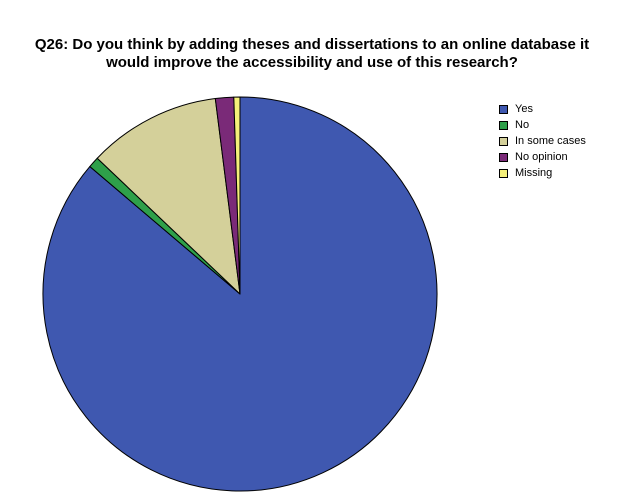 Image resolution: width=624 pixels, height=500 pixels. I want to click on legend-label-no: No, so click(522, 125).